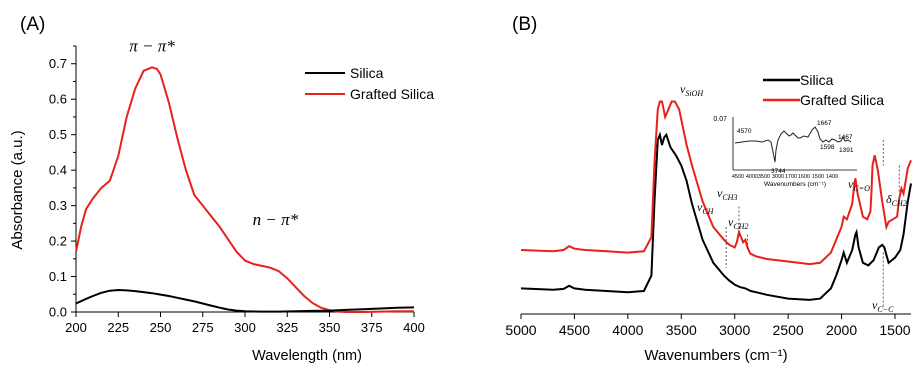 This screenshot has height=372, width=916. What do you see at coordinates (203, 327) in the screenshot?
I see `x-tick-label: 275` at bounding box center [203, 327].